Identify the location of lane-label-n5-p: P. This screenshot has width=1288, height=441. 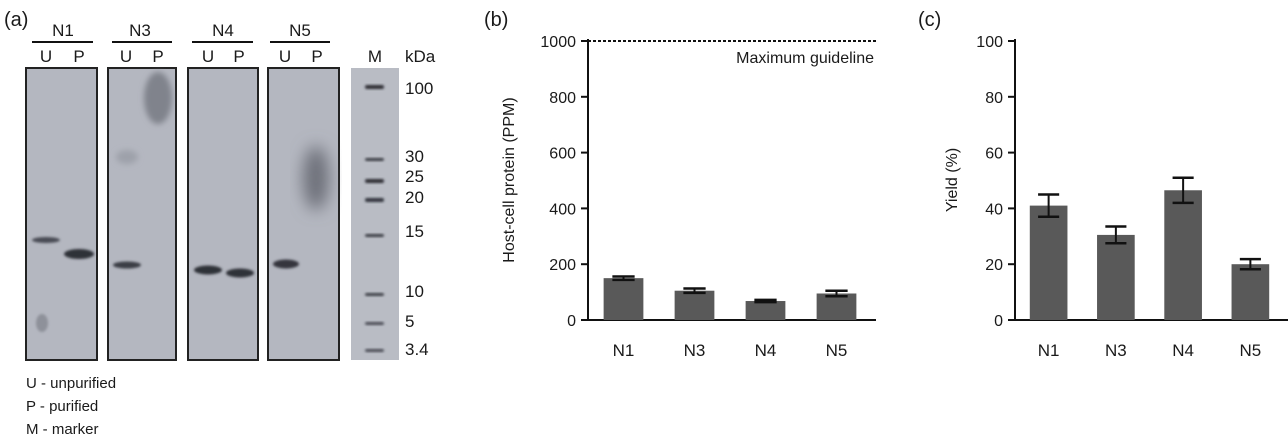
(316, 56).